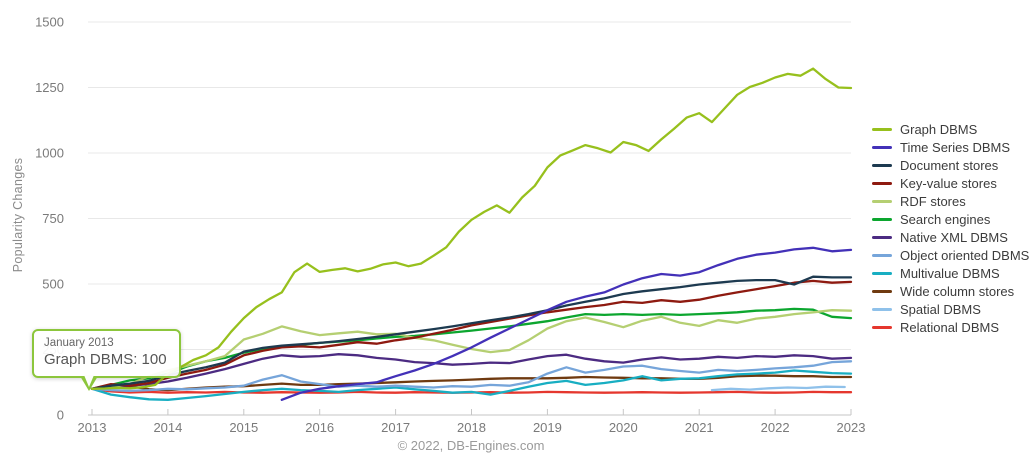 This screenshot has height=466, width=1033. I want to click on legend-item-label: Relational DBMS, so click(949, 327).